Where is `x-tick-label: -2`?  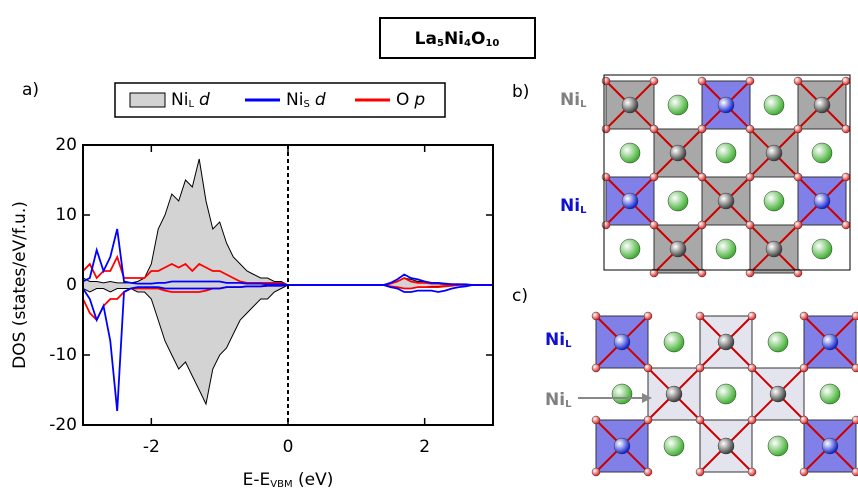 x-tick-label: -2 is located at coordinates (151, 447).